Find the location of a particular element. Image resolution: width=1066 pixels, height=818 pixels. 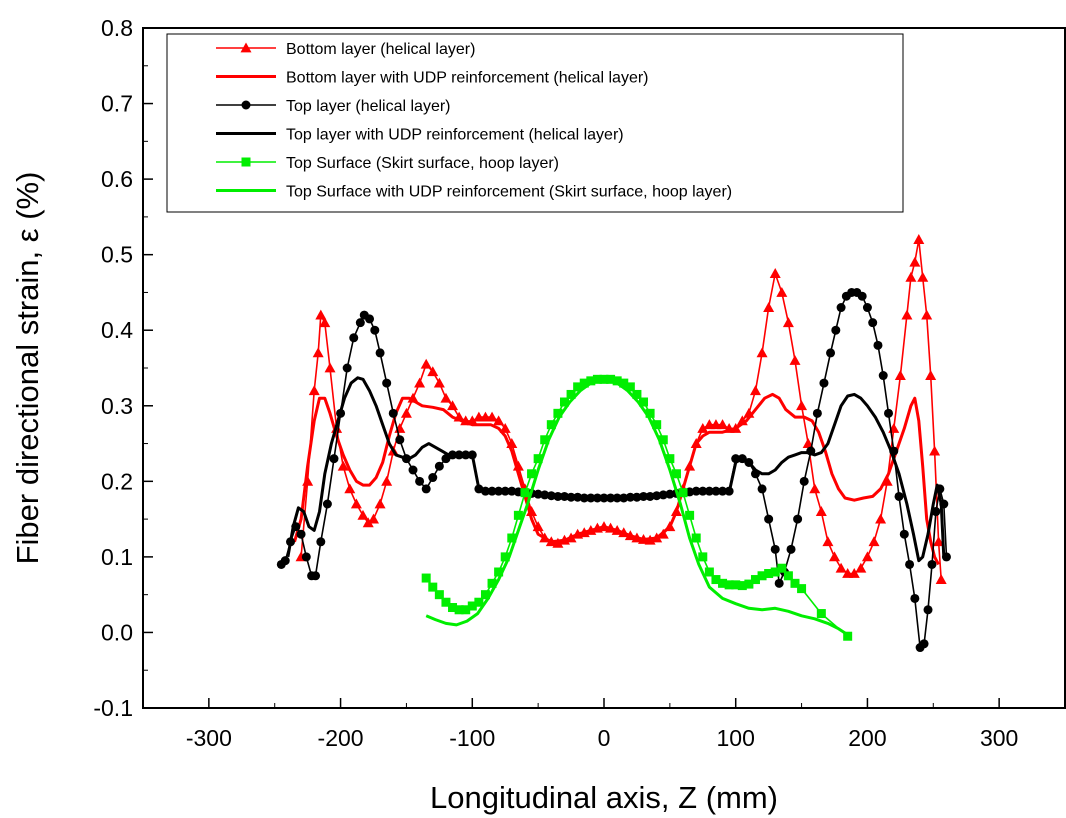

y-tick-label: -0.1 is located at coordinates (113, 708).